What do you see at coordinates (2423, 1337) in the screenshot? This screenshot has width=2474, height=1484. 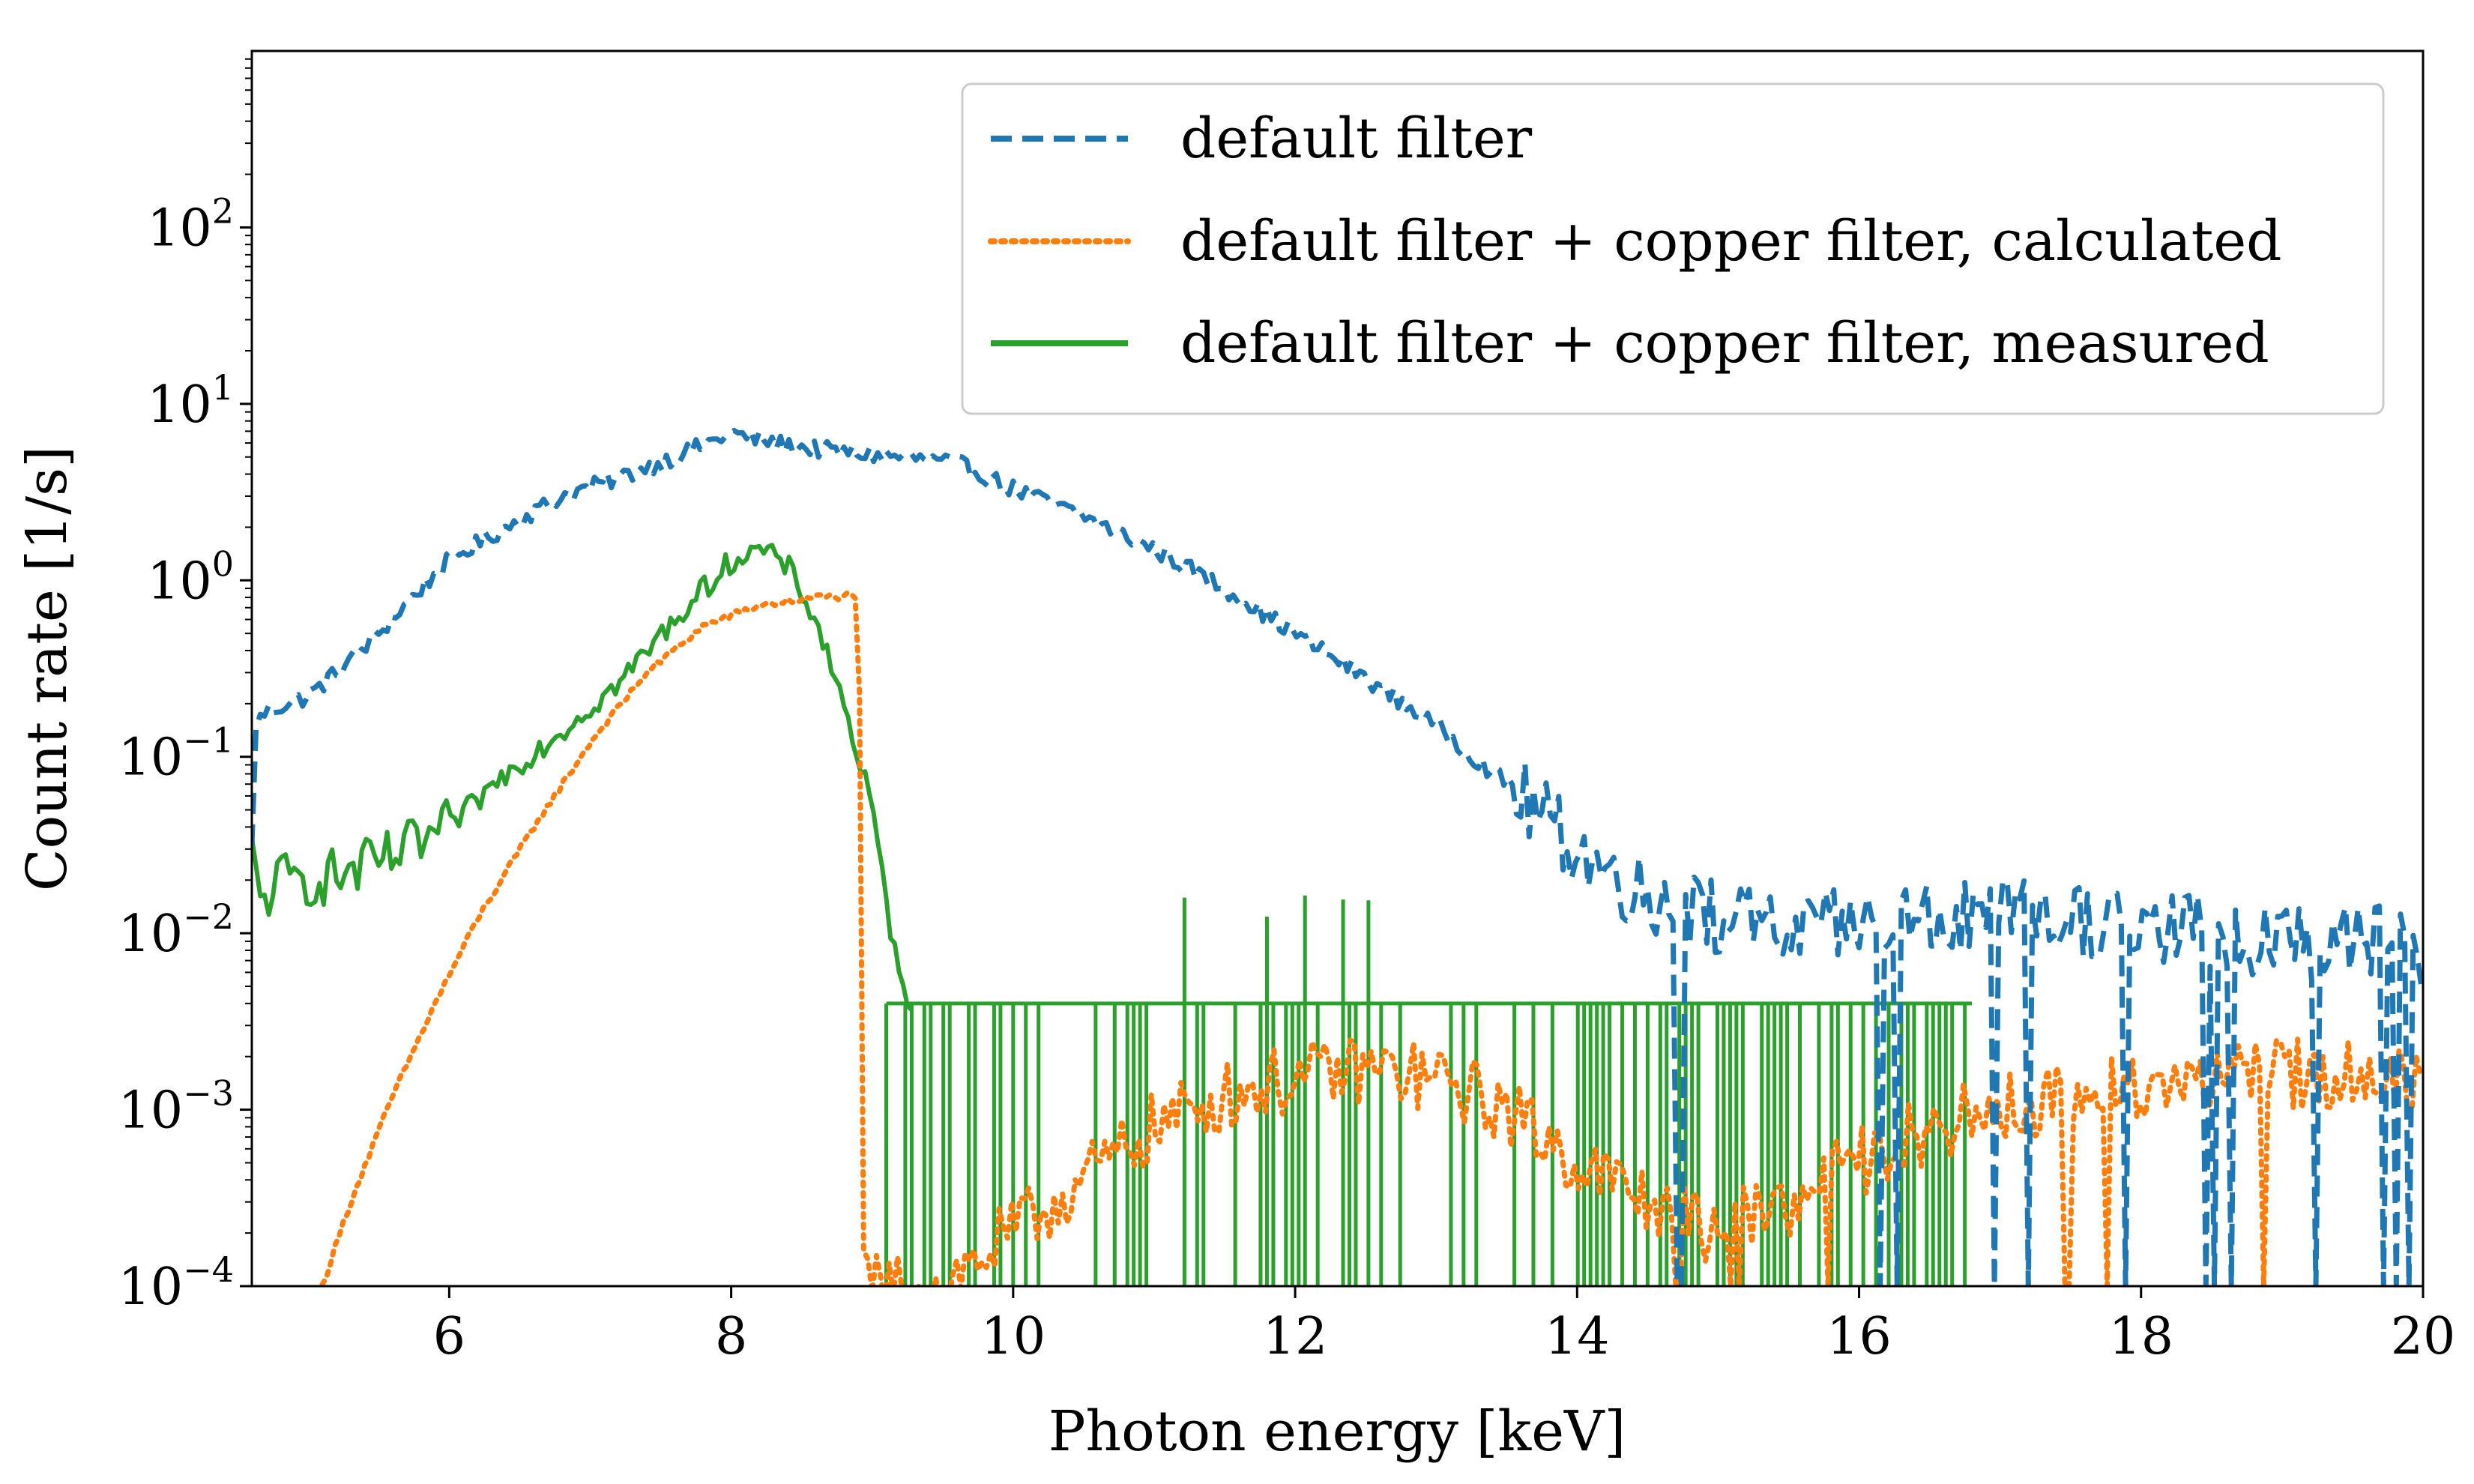 I see `x-tick-label-20: 20` at bounding box center [2423, 1337].